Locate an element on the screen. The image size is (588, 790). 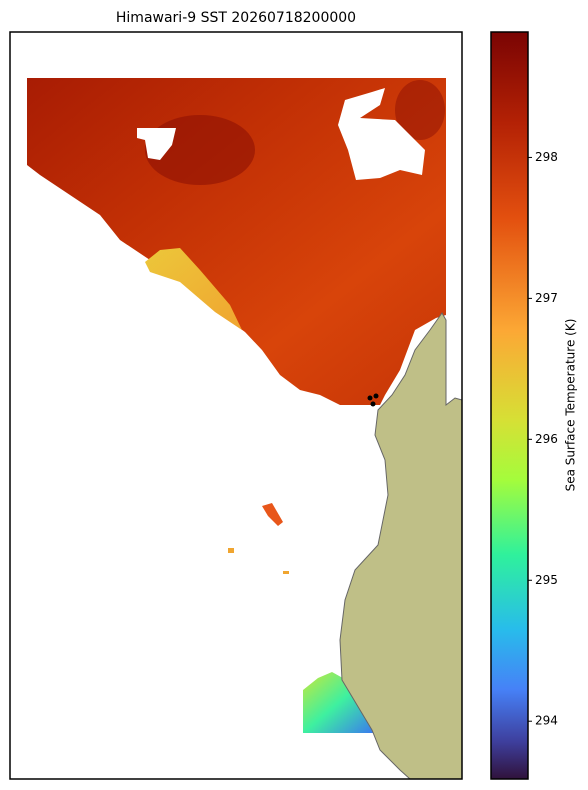
colorbar-label: Sea Surface Temperature (K) is located at coordinates (571, 405).